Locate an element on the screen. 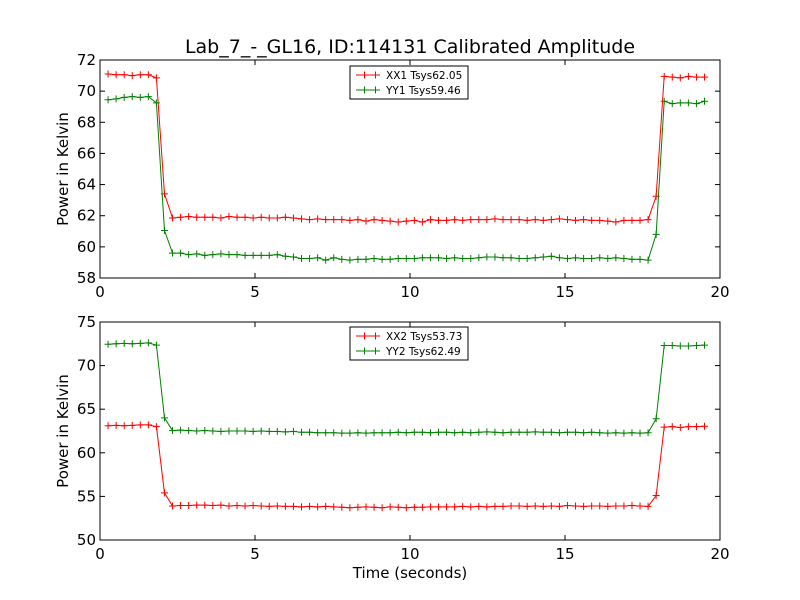  x-tick-label-1-2: 10 is located at coordinates (409, 554).